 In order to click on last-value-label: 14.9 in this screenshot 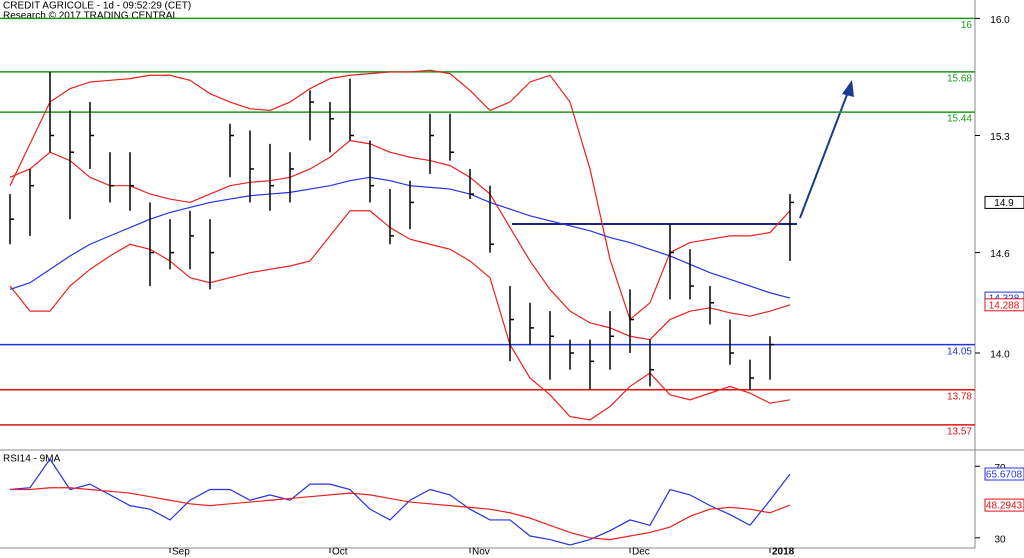, I will do `click(1004, 203)`.